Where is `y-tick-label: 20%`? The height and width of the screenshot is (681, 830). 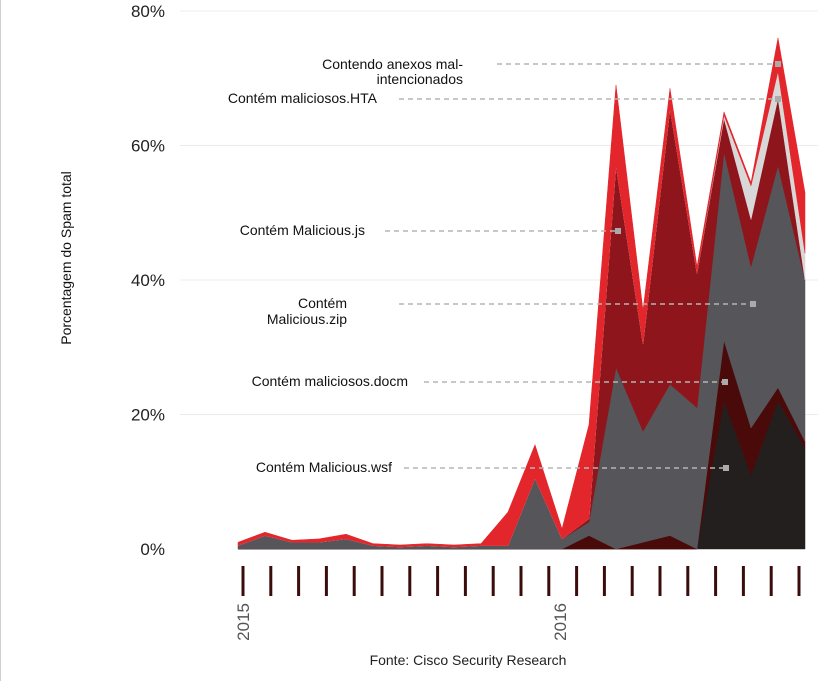 y-tick-label: 20% is located at coordinates (148, 415).